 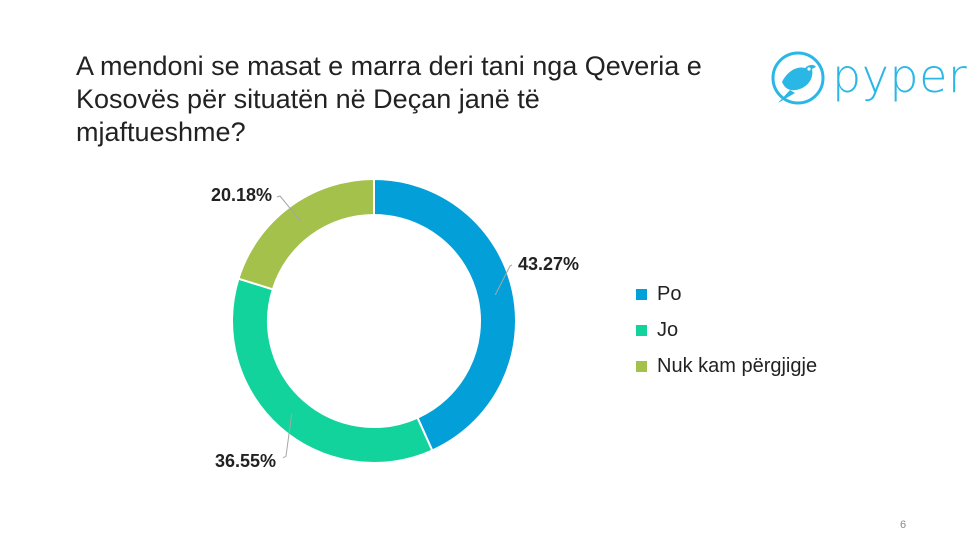 I want to click on donut-slice-nuk-kam-pergjigje, so click(x=306, y=234).